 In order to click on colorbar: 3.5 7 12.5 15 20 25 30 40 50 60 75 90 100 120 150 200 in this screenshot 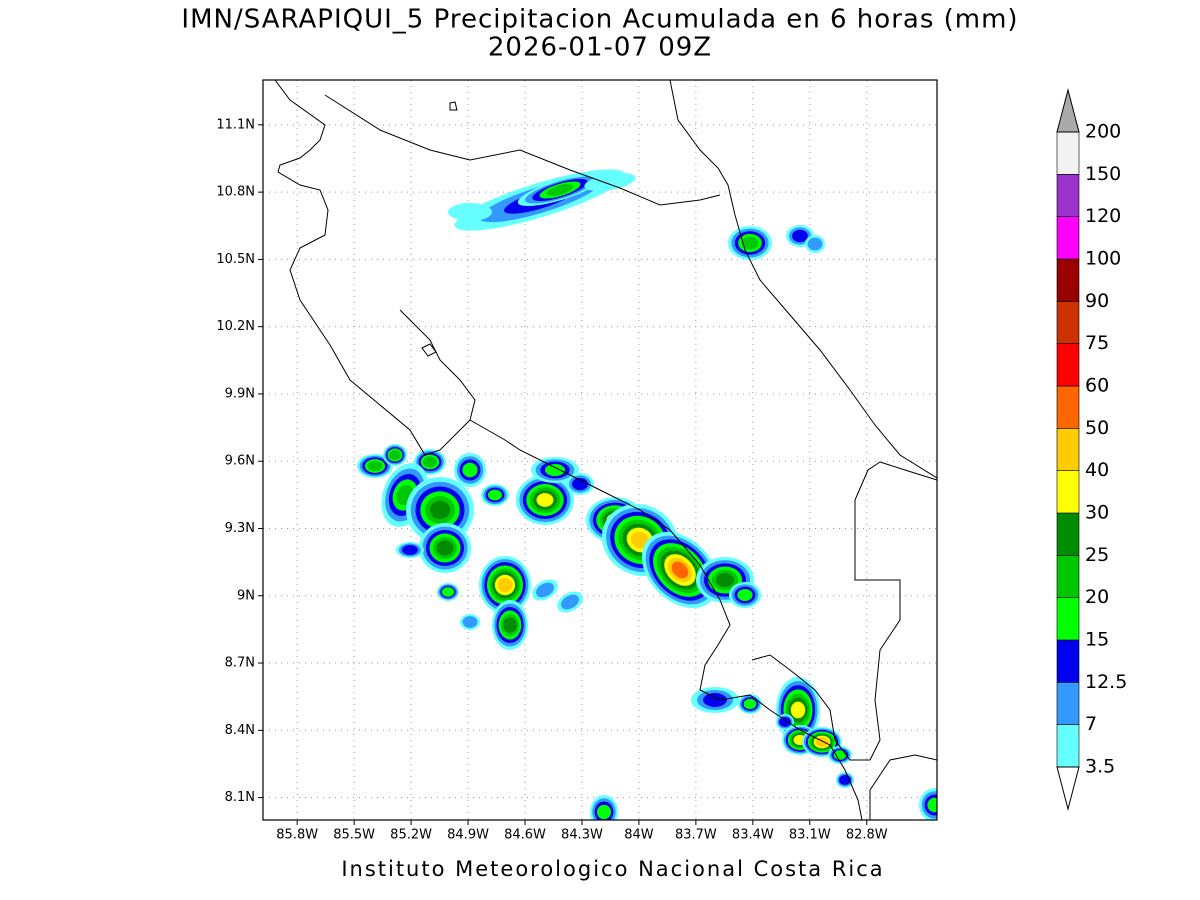, I will do `click(1091, 449)`.